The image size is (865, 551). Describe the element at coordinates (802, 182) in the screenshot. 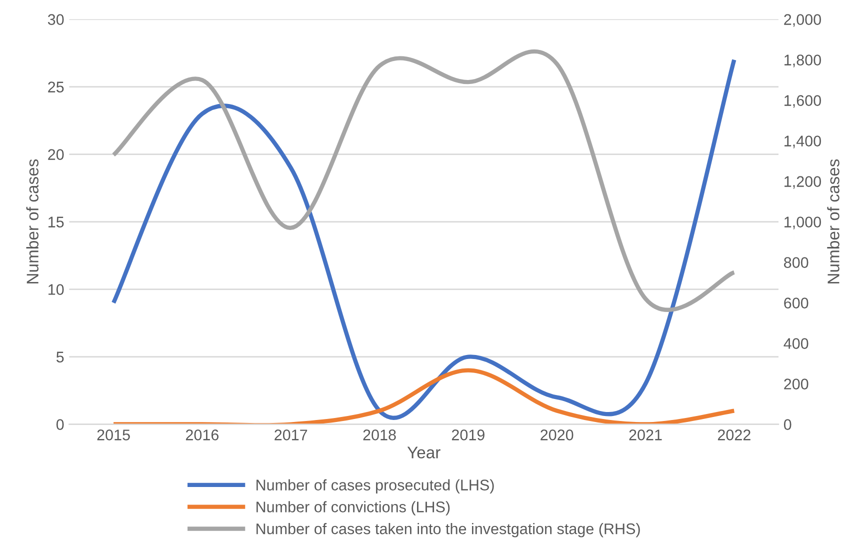

I see `y2-tick-label: 1,200` at that location.